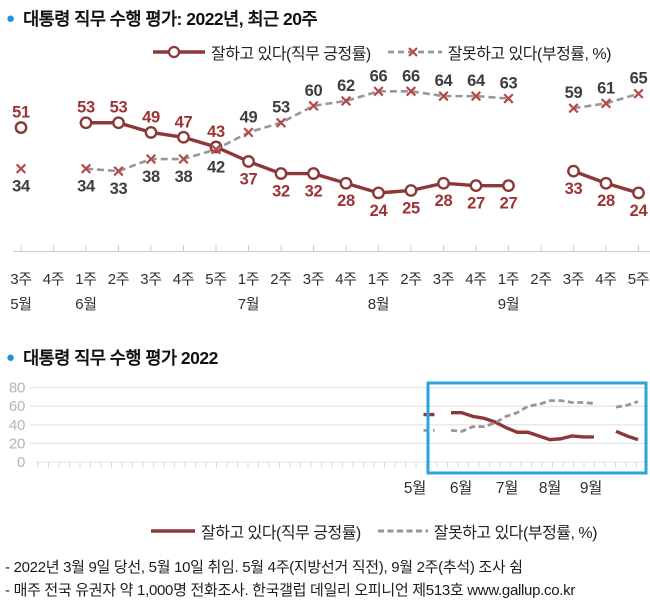  Describe the element at coordinates (402, 531) in the screenshot. I see `negative-dash-swatch-icon` at that location.